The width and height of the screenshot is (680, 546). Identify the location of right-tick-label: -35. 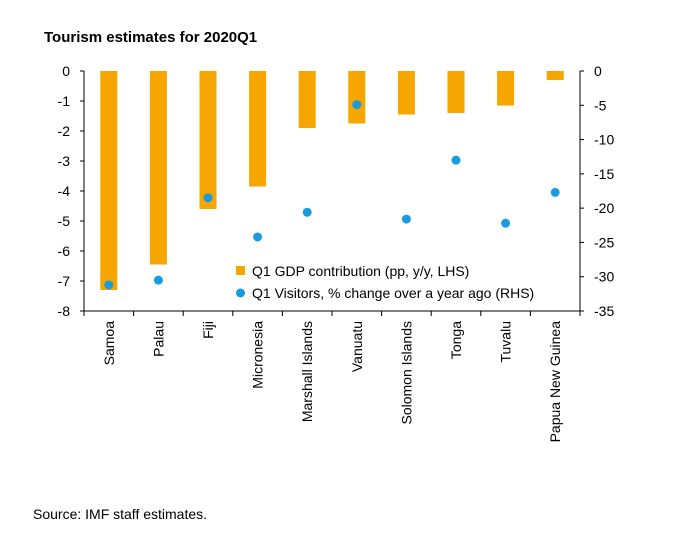
(604, 311).